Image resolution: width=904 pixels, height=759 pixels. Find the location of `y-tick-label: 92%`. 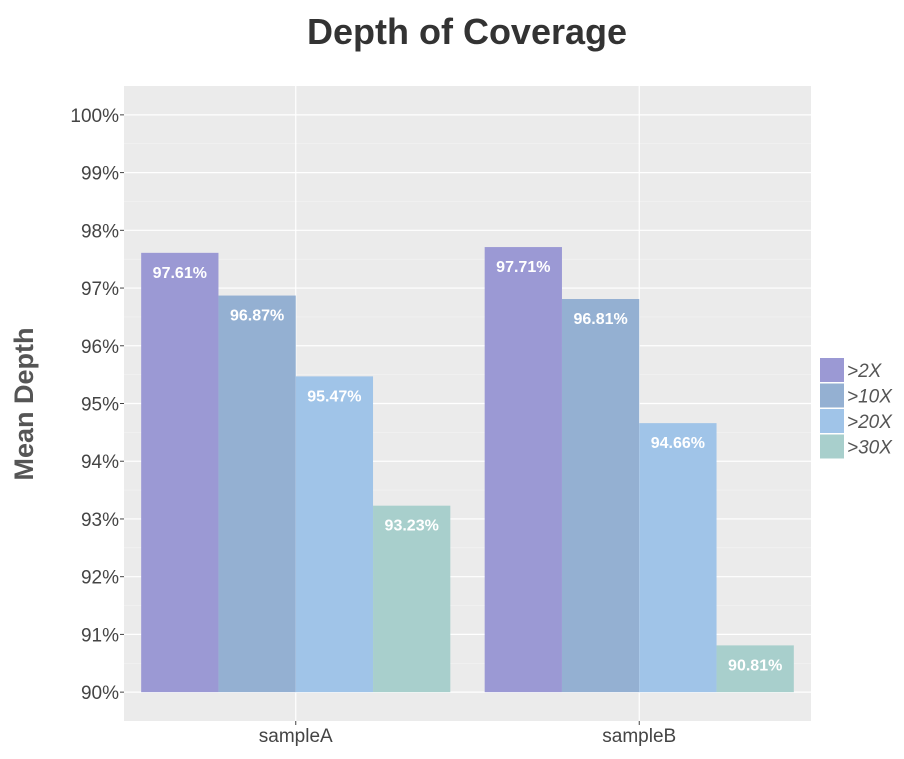

y-tick-label: 92% is located at coordinates (100, 578).